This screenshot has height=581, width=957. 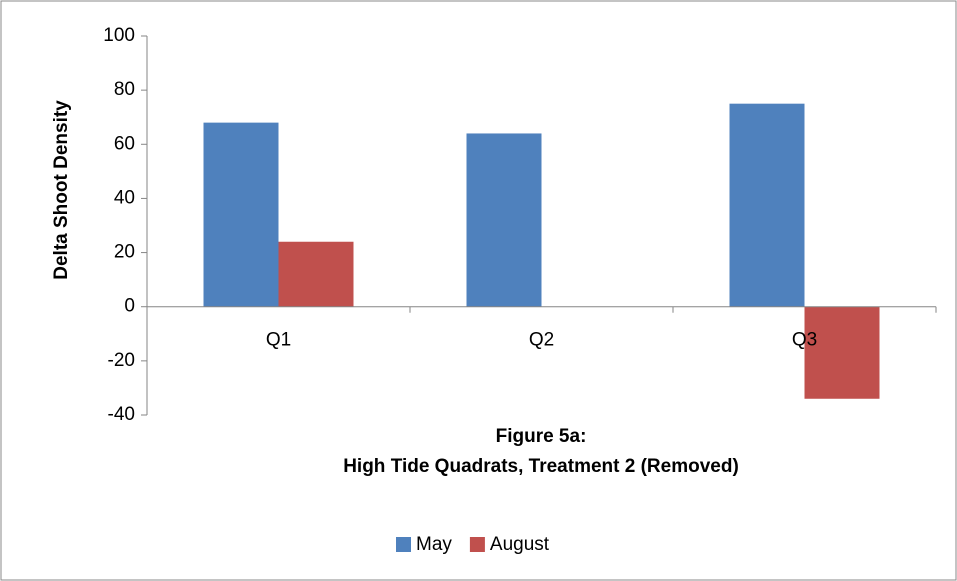 What do you see at coordinates (541, 340) in the screenshot?
I see `x-tick-label: Q2` at bounding box center [541, 340].